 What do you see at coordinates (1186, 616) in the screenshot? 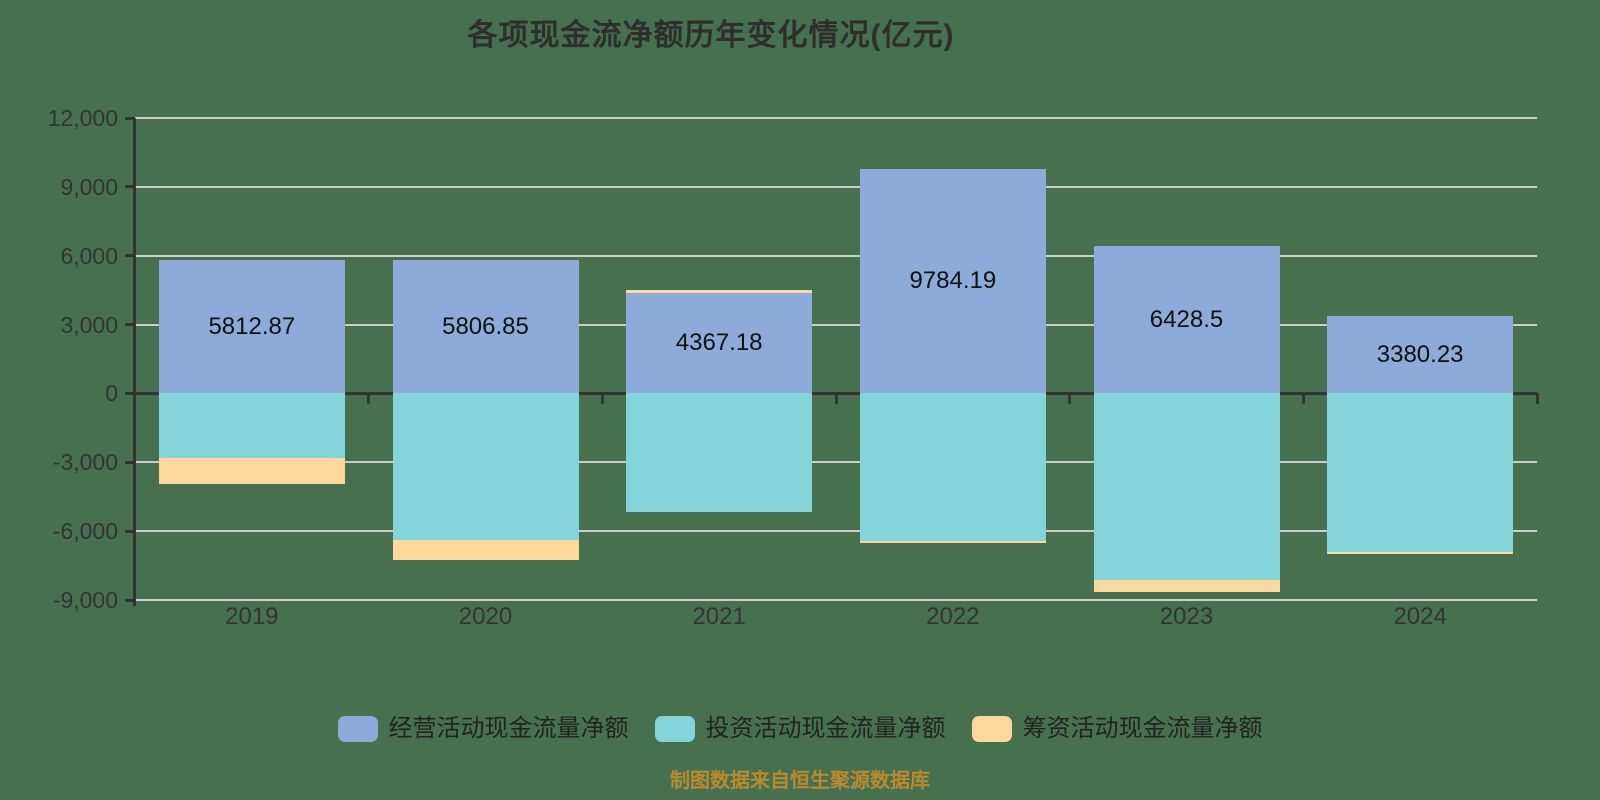
I see `x-axis-label: 2023` at bounding box center [1186, 616].